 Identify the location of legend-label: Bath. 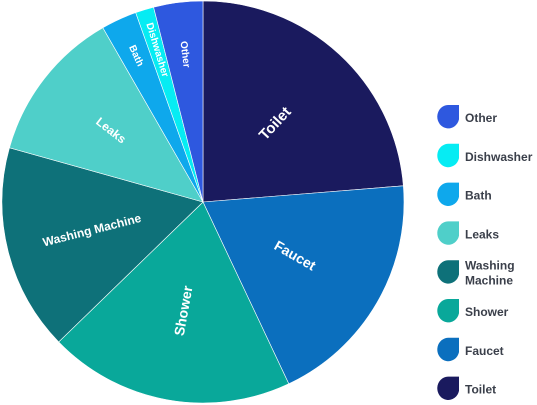
(478, 196).